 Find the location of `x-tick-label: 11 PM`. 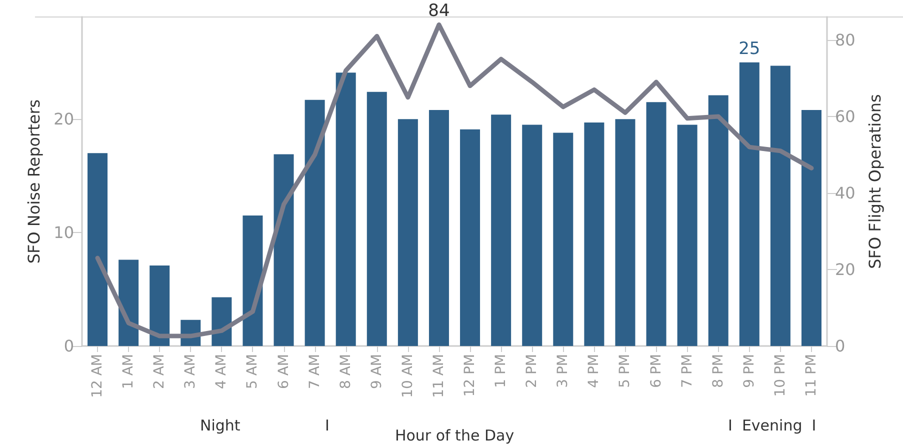

x-tick-label: 11 PM is located at coordinates (811, 375).